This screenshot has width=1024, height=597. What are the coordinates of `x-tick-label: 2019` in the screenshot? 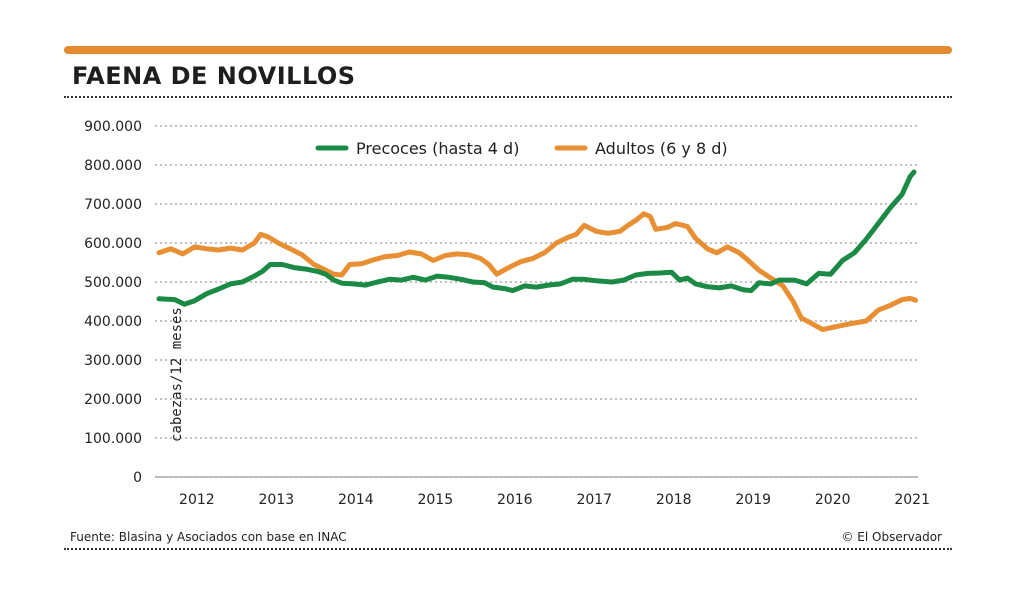 It's located at (753, 500).